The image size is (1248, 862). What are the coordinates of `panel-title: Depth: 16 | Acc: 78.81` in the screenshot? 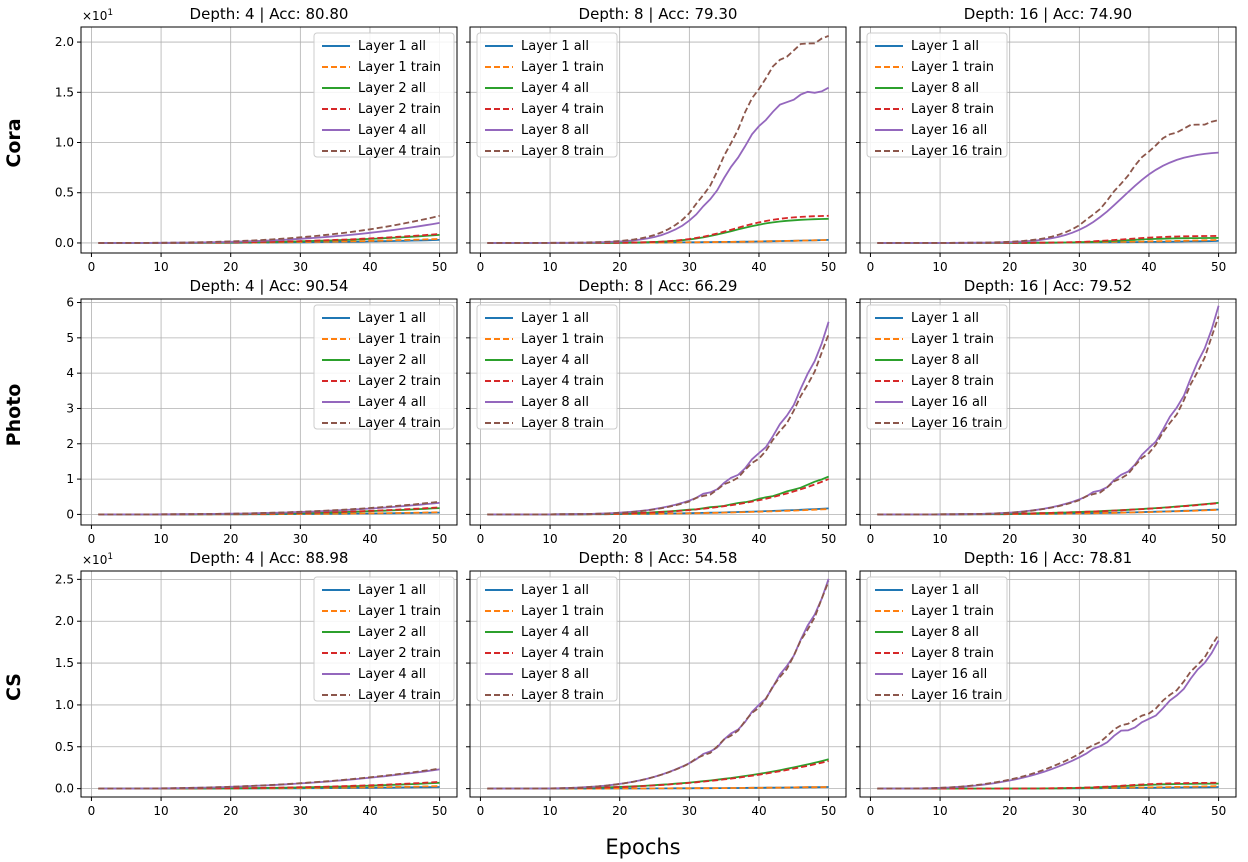 It's located at (1048, 558).